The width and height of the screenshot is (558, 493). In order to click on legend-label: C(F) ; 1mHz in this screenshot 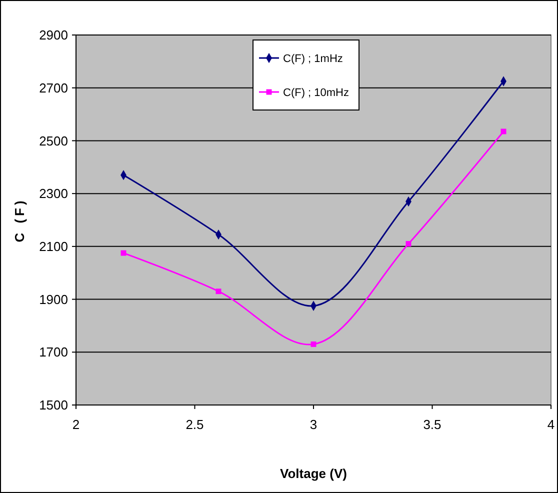, I will do `click(313, 58)`.